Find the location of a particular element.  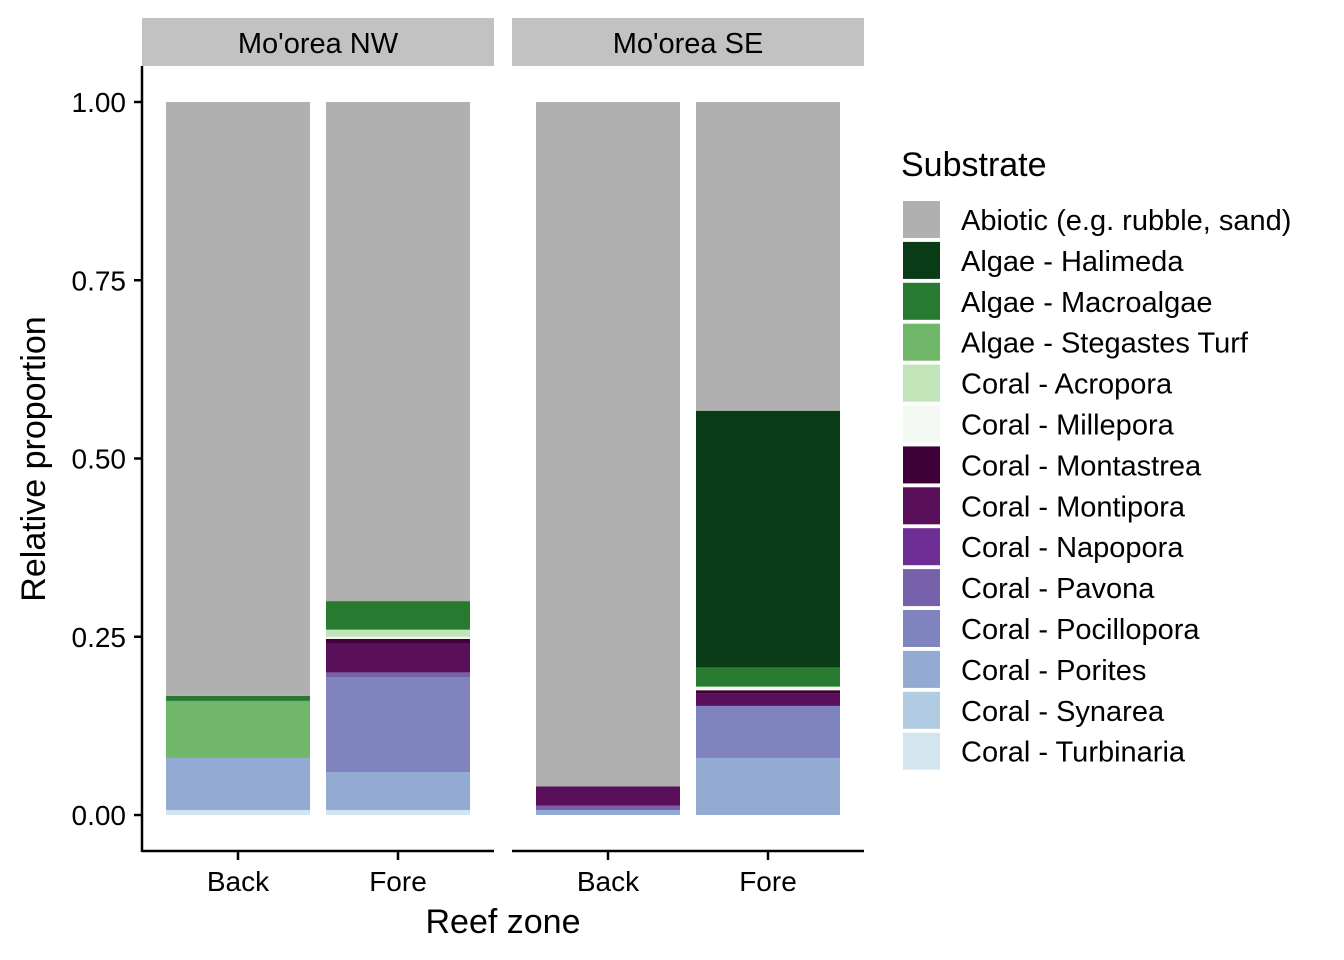

legend-label-coral-acropora: Coral - Acropora is located at coordinates (1067, 385).